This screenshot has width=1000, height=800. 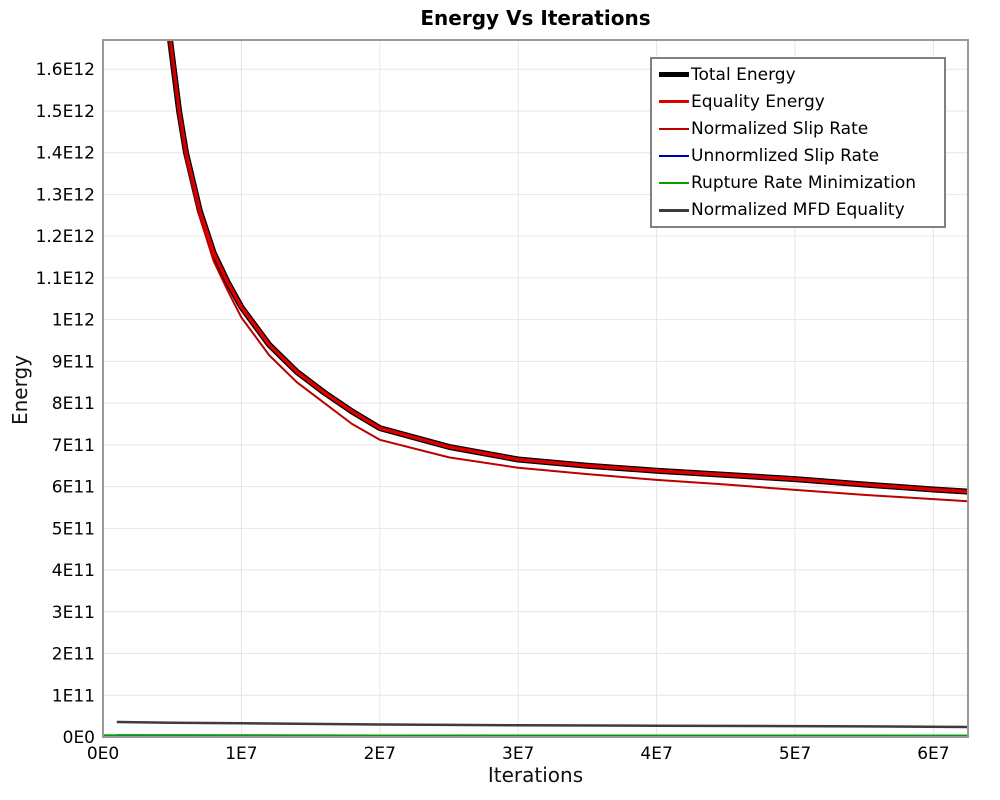 What do you see at coordinates (535, 775) in the screenshot?
I see `x-axis-title: Iterations` at bounding box center [535, 775].